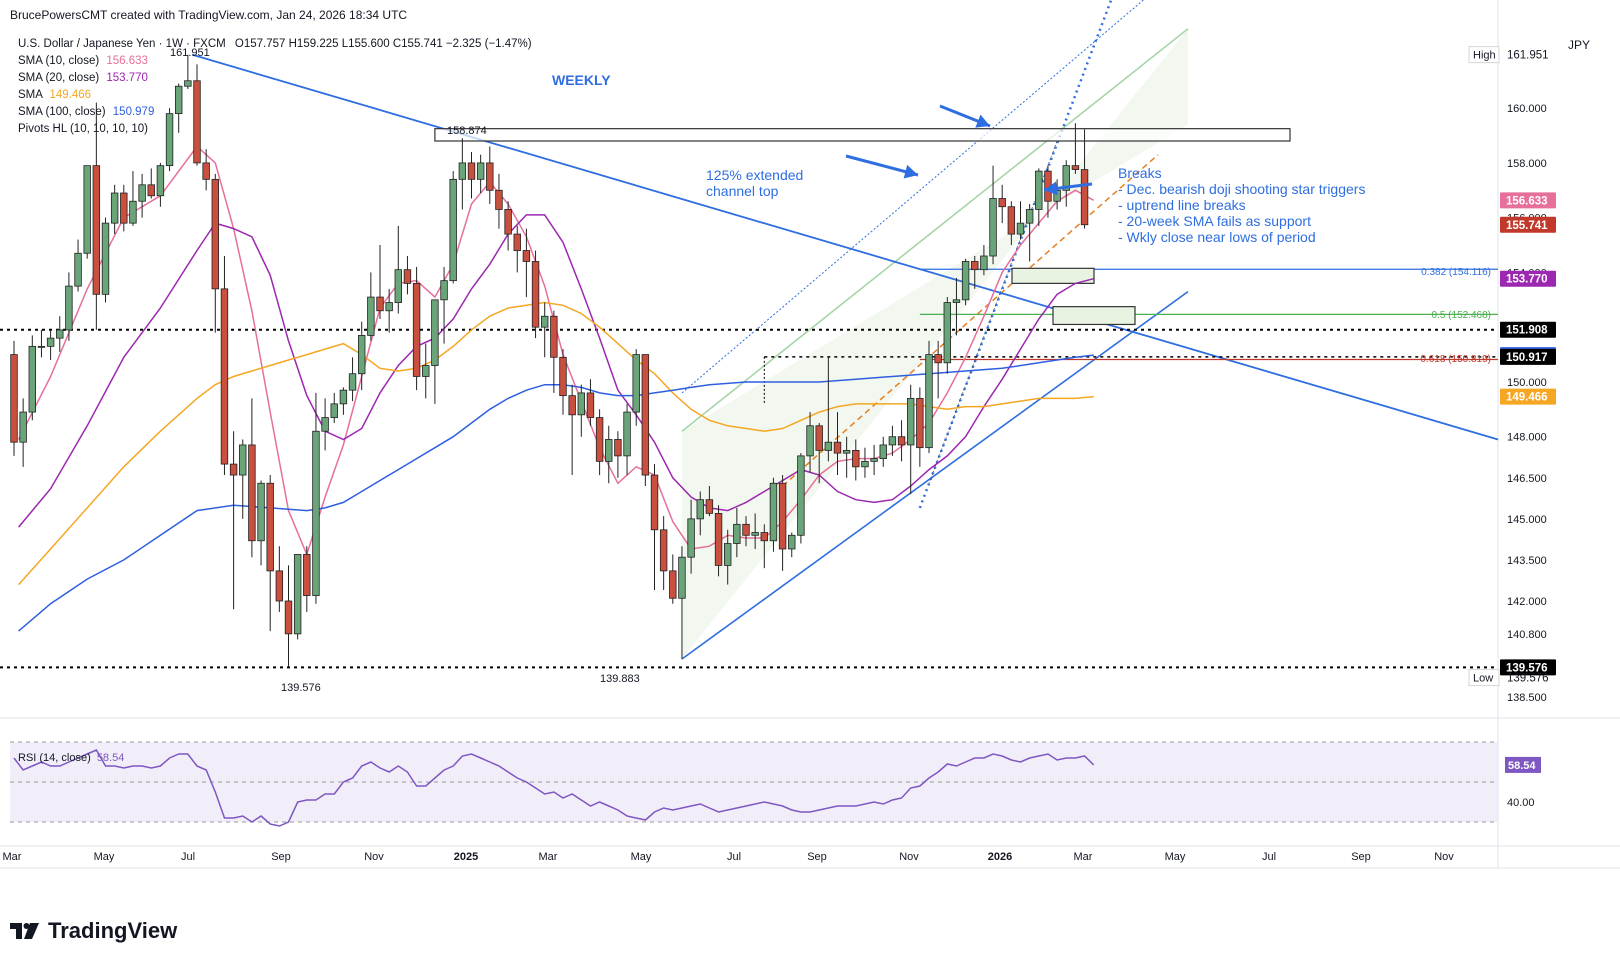  I want to click on sma50-legend: SMA 149.466, so click(275, 95).